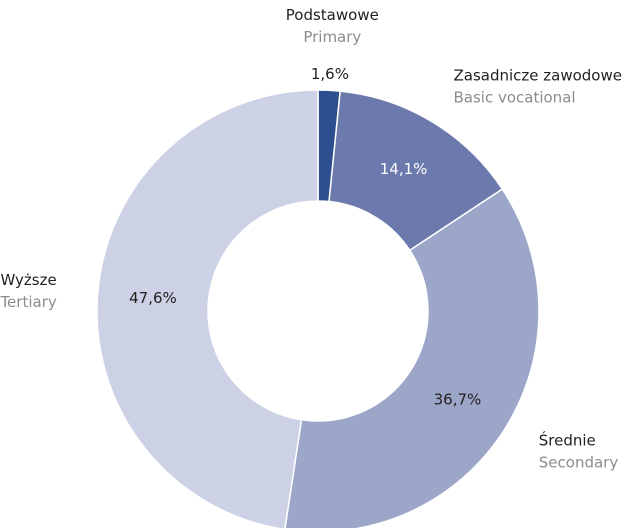 The width and height of the screenshot is (643, 528). What do you see at coordinates (330, 74) in the screenshot?
I see `value-label: 1,6%` at bounding box center [330, 74].